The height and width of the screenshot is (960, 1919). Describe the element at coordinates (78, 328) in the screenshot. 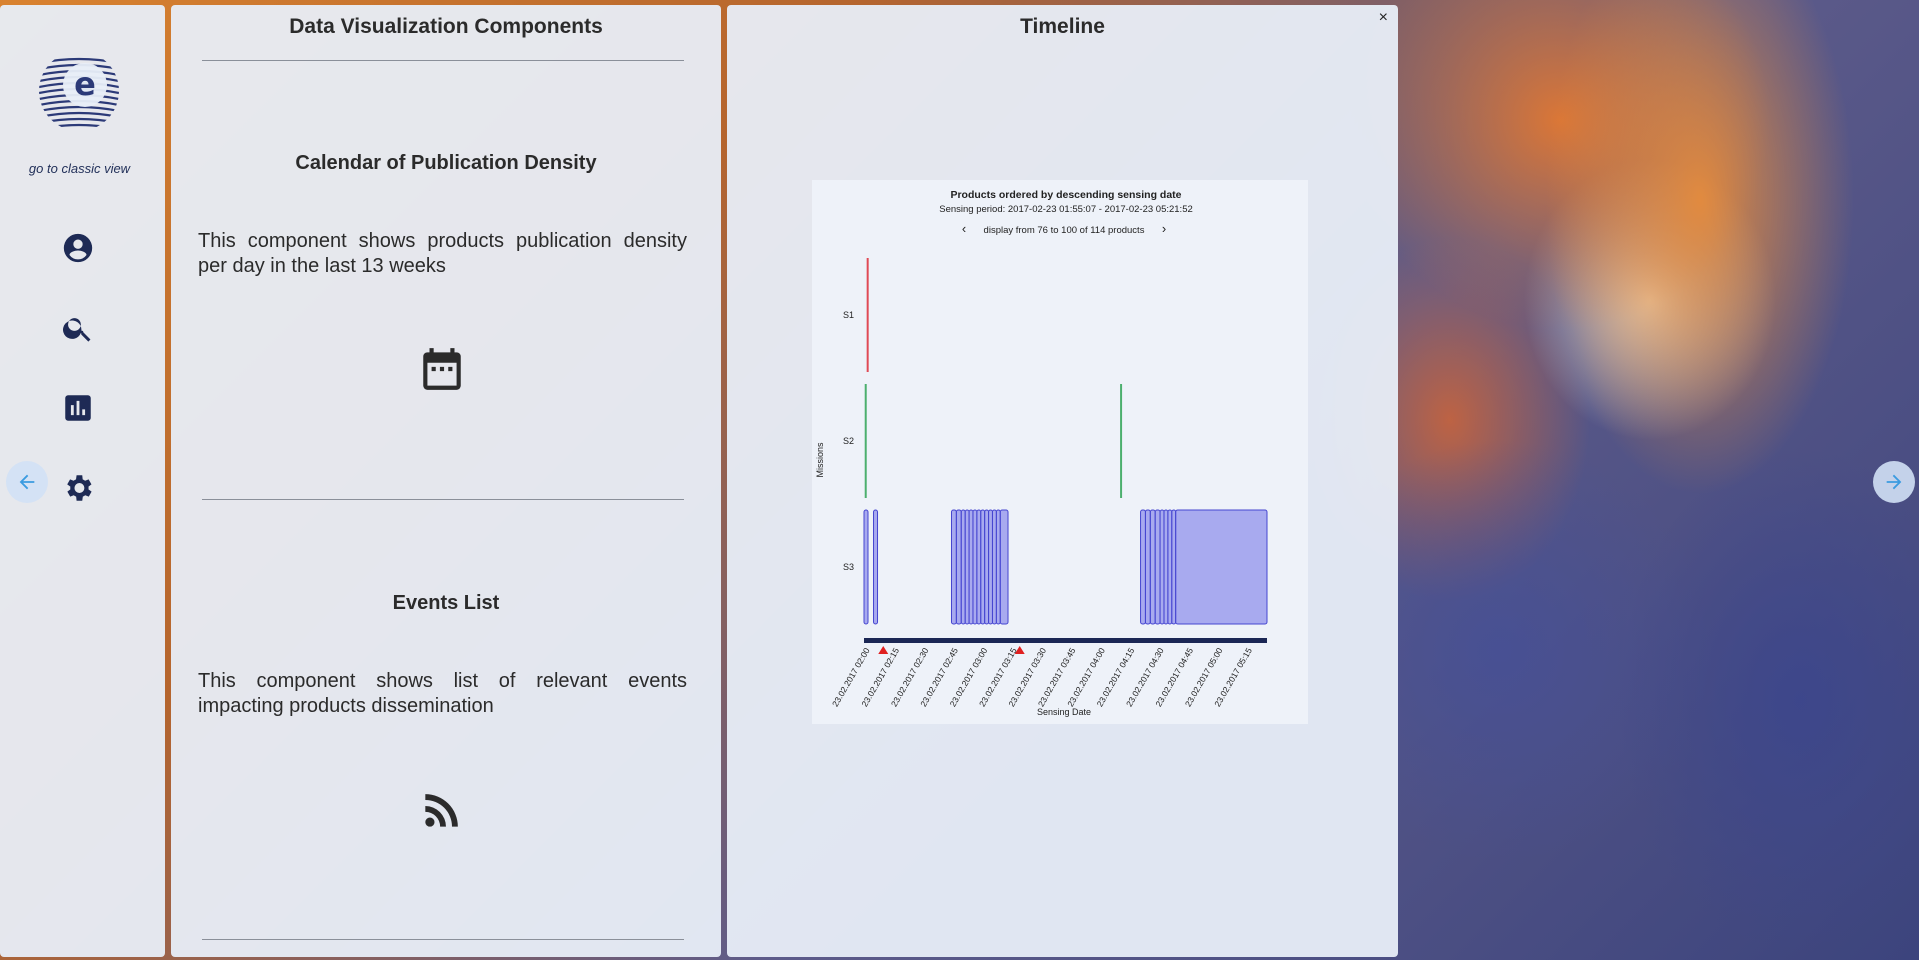

I see `search-icon` at that location.